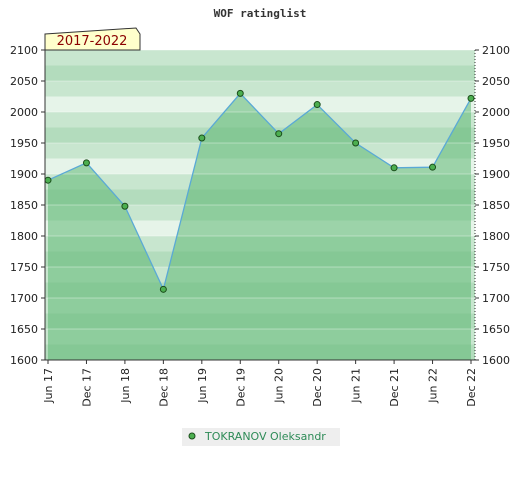  What do you see at coordinates (24, 112) in the screenshot?
I see `y-tick-label-left: 2000` at bounding box center [24, 112].